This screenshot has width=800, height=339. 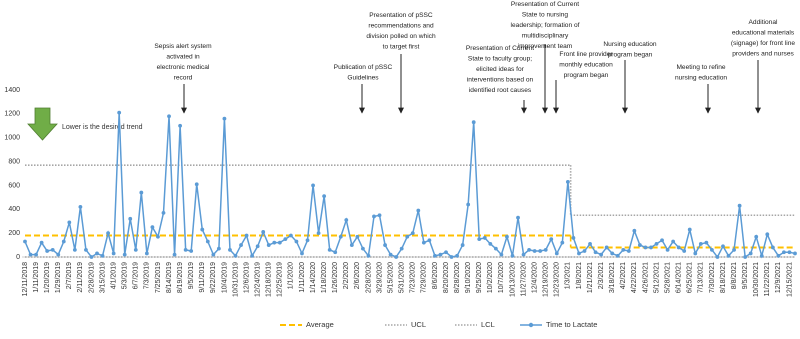 I want to click on x-tick-label: 7/23/2020, so click(x=413, y=277).